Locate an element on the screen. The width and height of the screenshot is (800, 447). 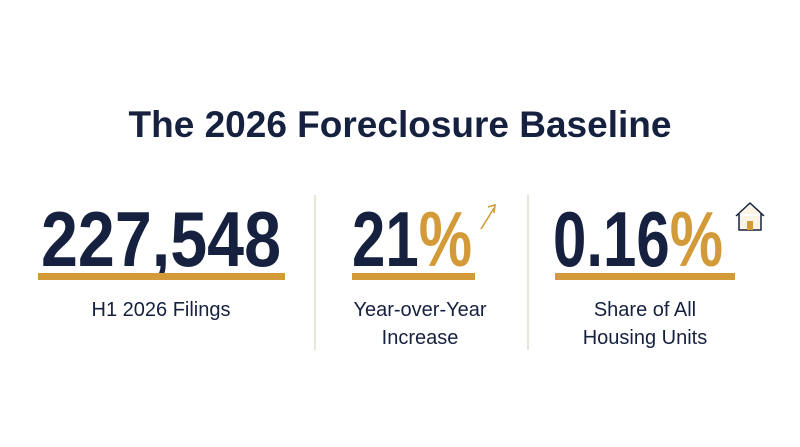
stat-number: 0.16% is located at coordinates (638, 239).